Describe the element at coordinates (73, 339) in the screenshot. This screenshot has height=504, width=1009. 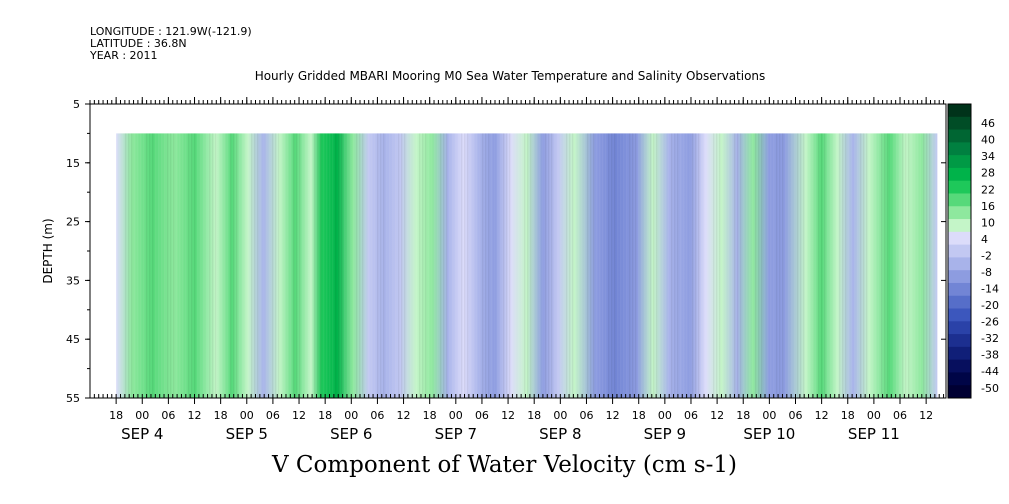
I see `y-tick-label: 45` at that location.